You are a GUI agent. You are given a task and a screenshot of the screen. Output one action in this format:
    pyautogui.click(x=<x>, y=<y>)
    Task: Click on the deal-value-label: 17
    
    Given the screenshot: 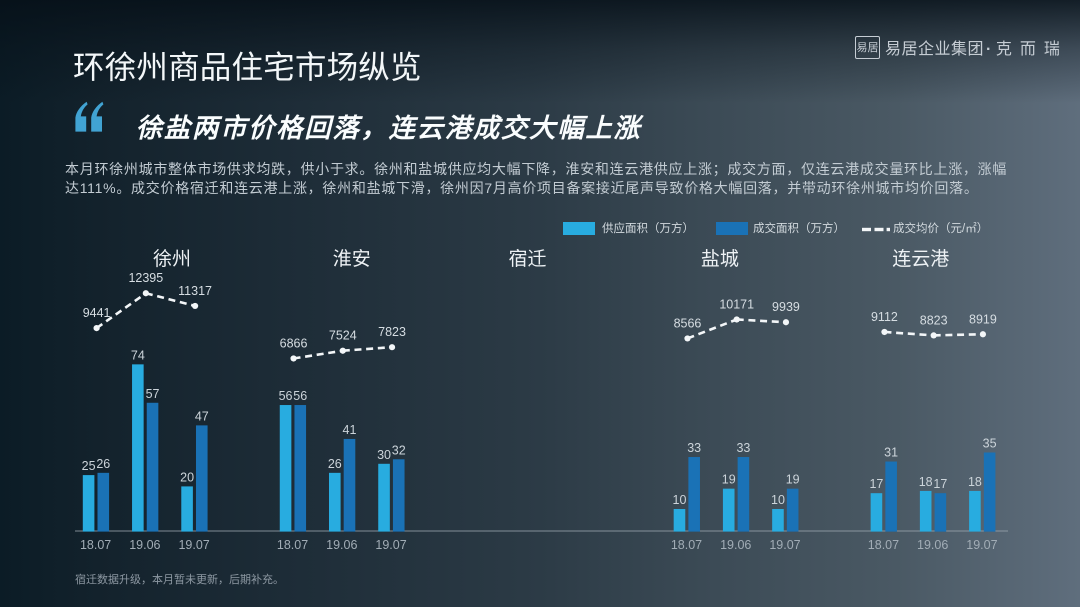 What is the action you would take?
    pyautogui.click(x=940, y=484)
    